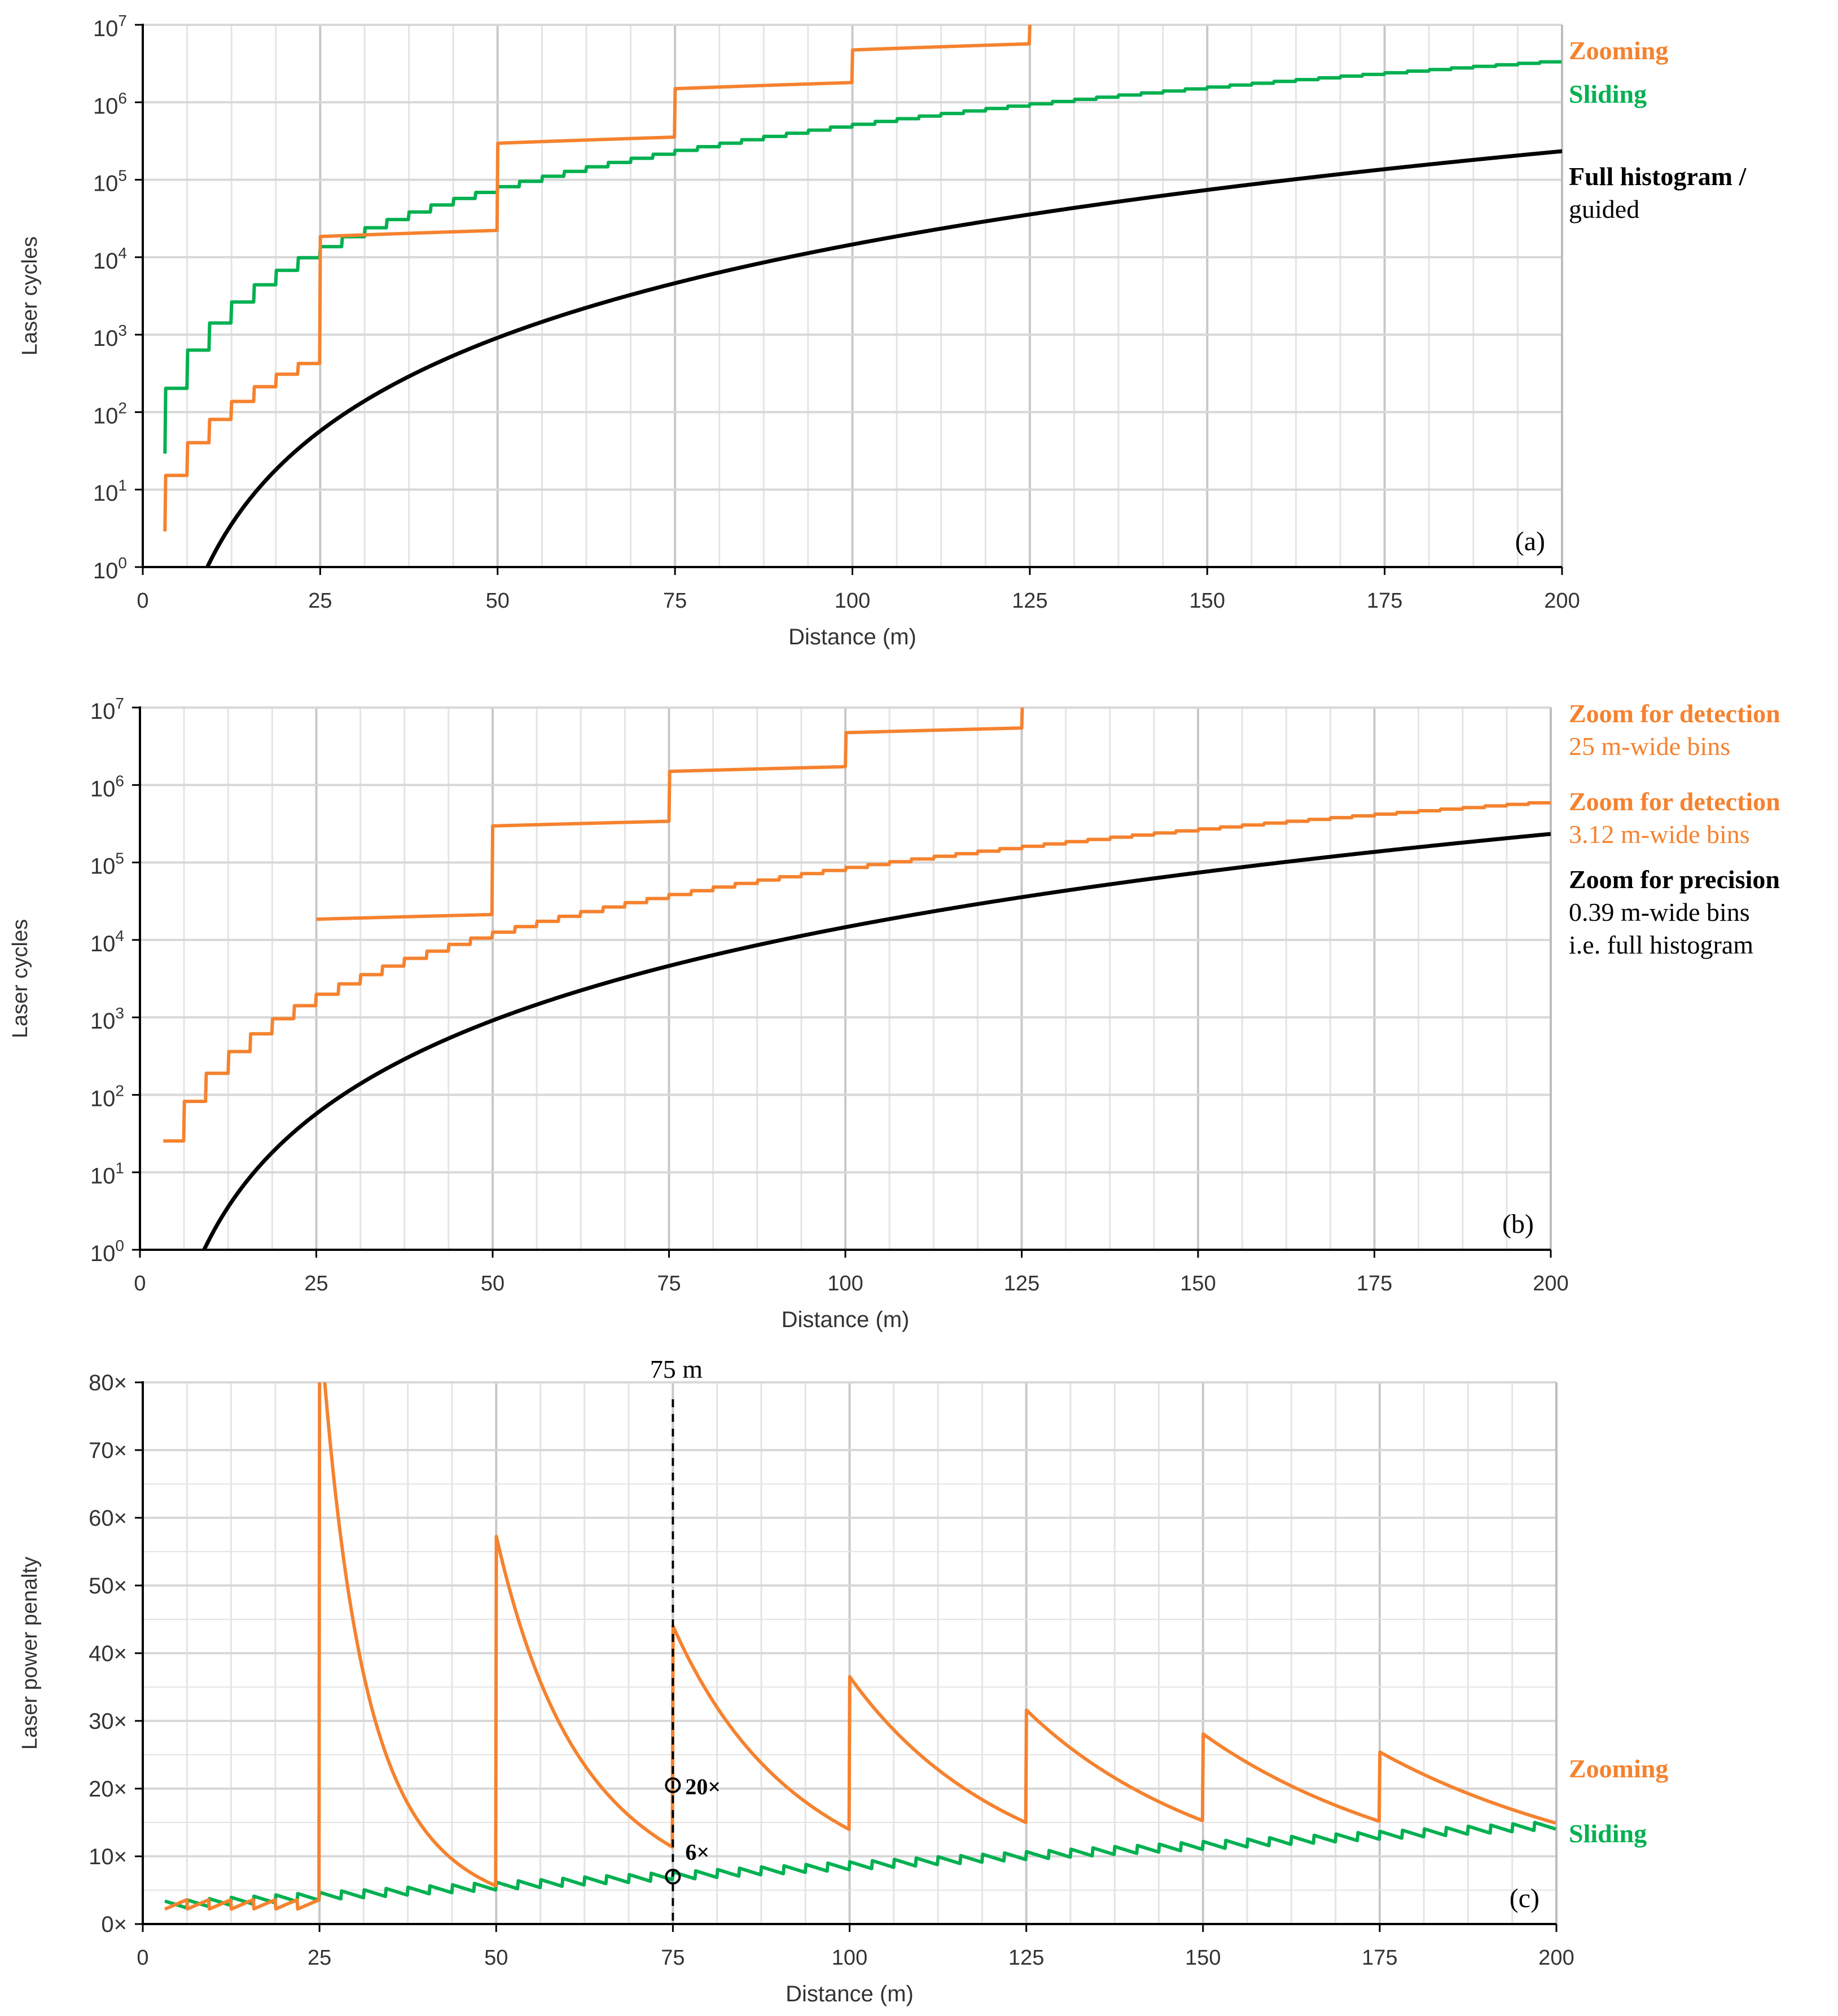 Image resolution: width=1838 pixels, height=2016 pixels. I want to click on y-tick-exponent: 1, so click(119, 1168).